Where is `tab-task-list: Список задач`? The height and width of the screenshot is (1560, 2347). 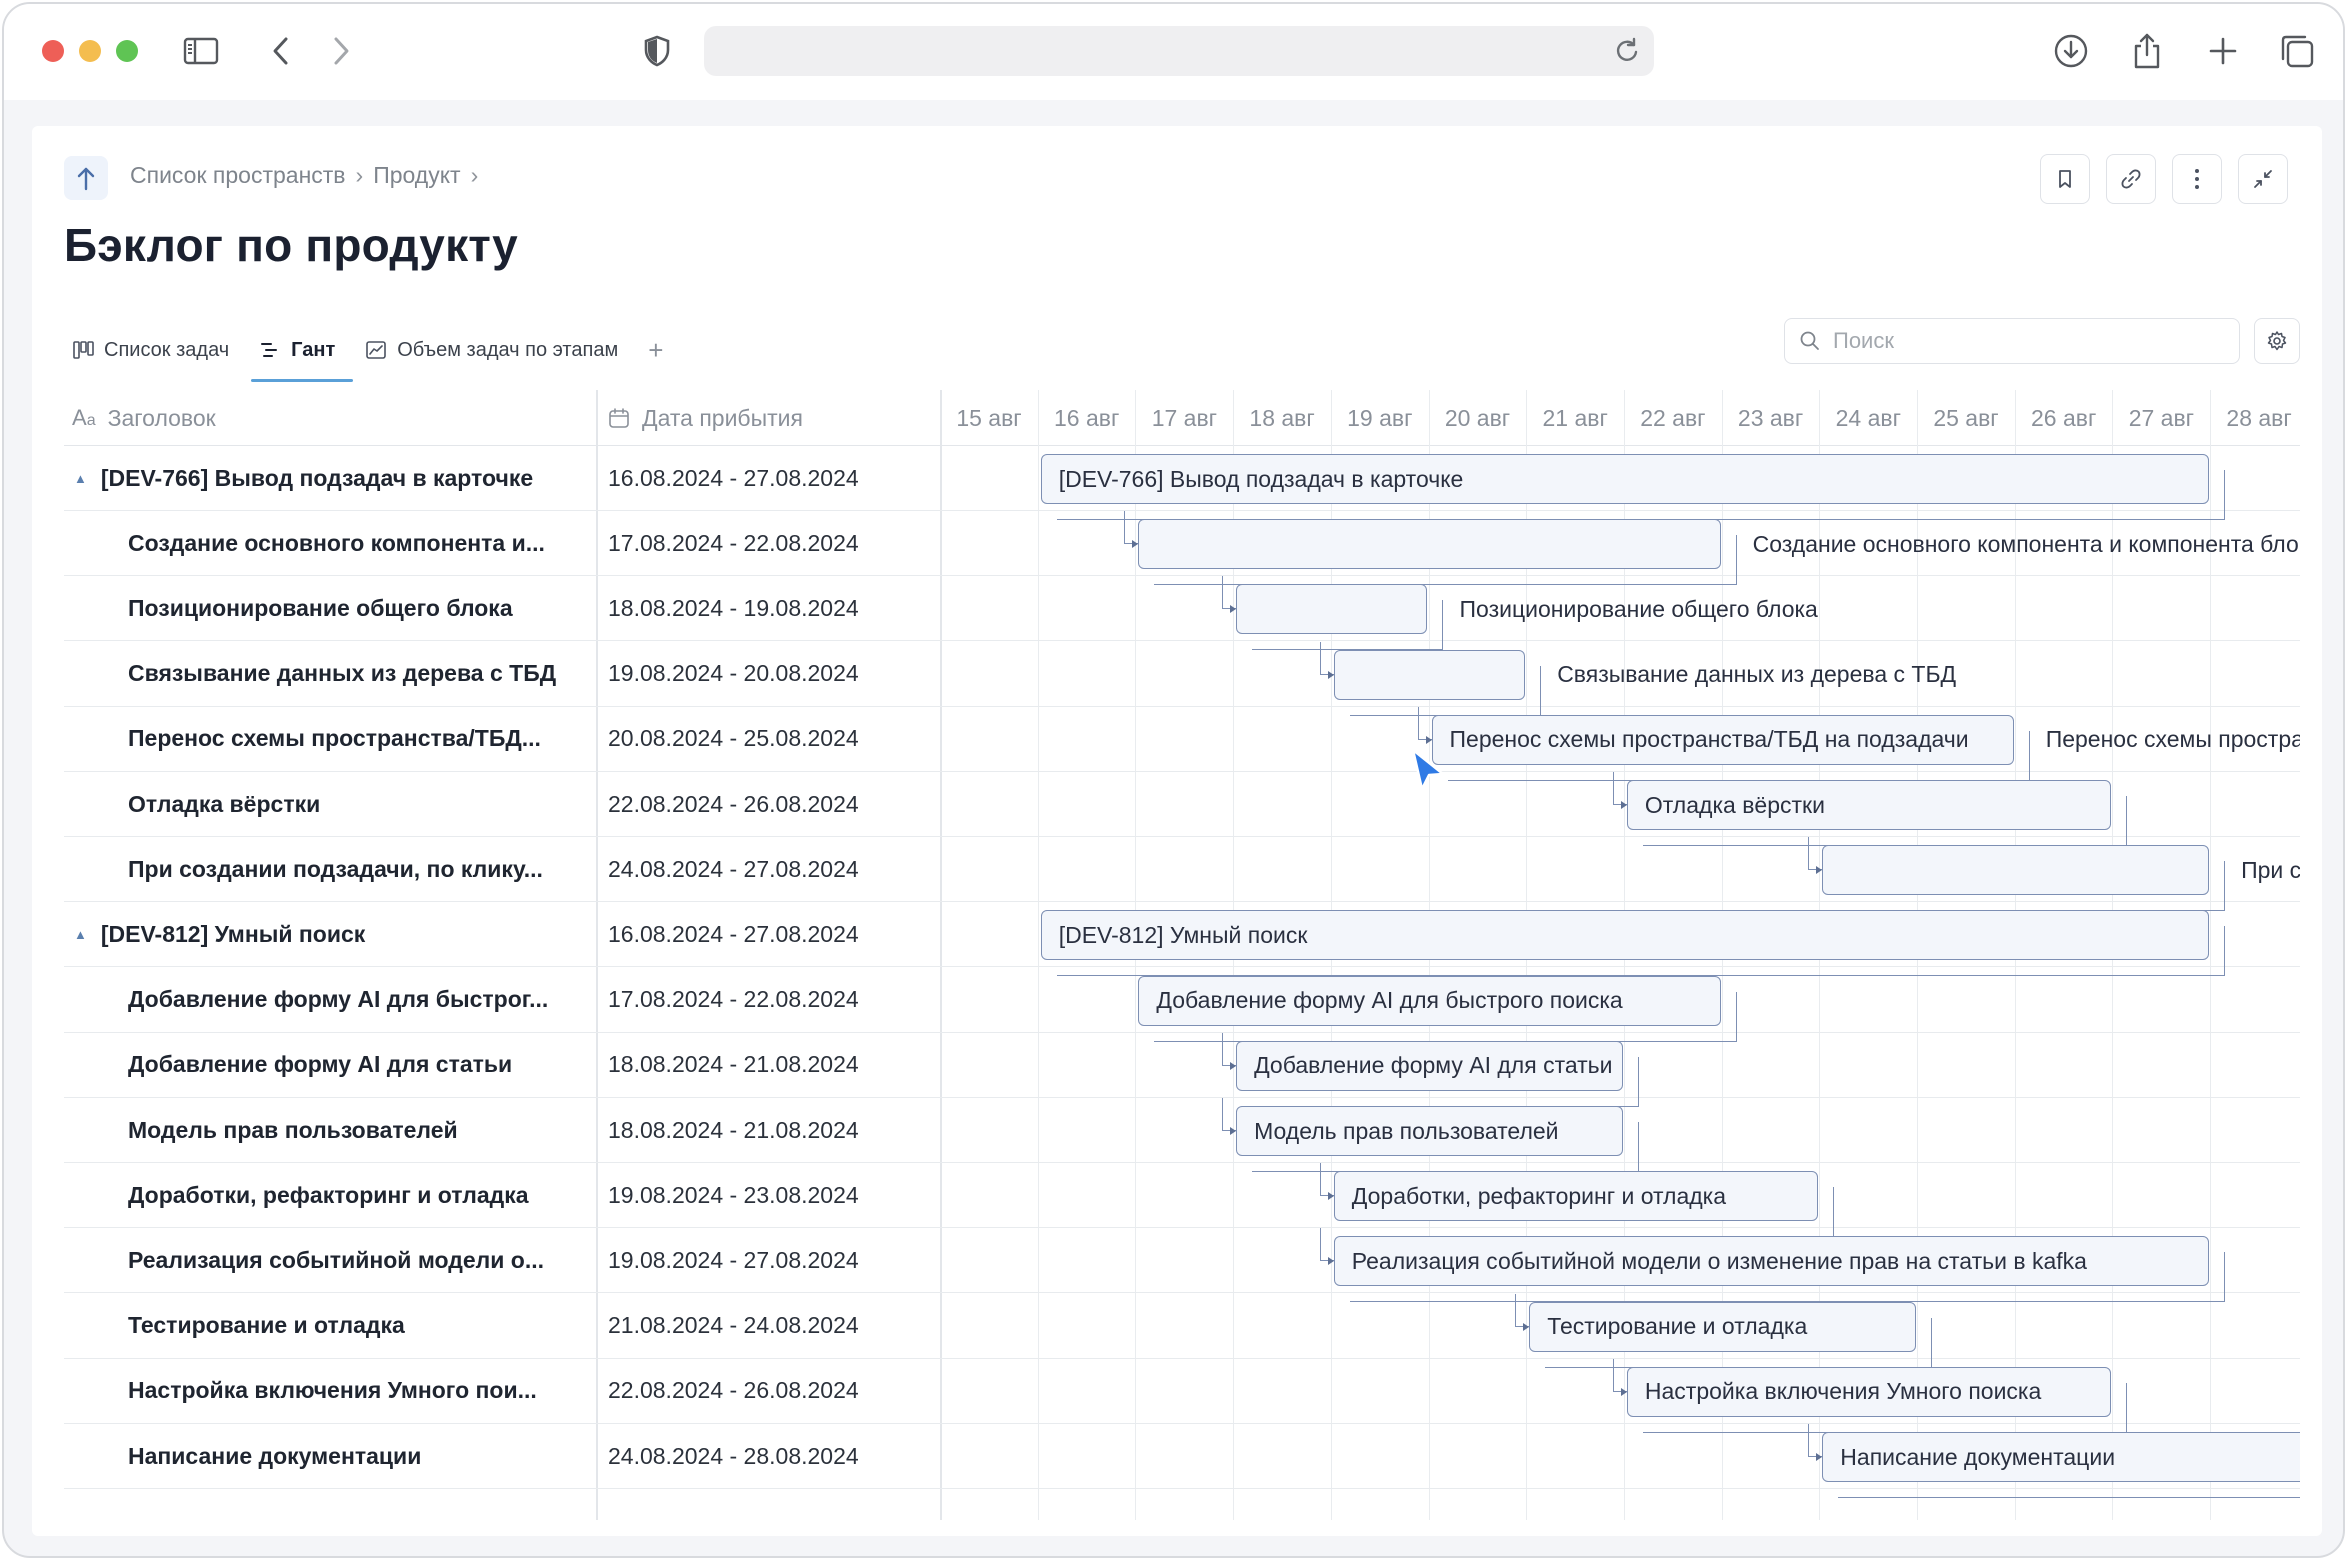
tab-task-list: Список задач is located at coordinates (157, 350).